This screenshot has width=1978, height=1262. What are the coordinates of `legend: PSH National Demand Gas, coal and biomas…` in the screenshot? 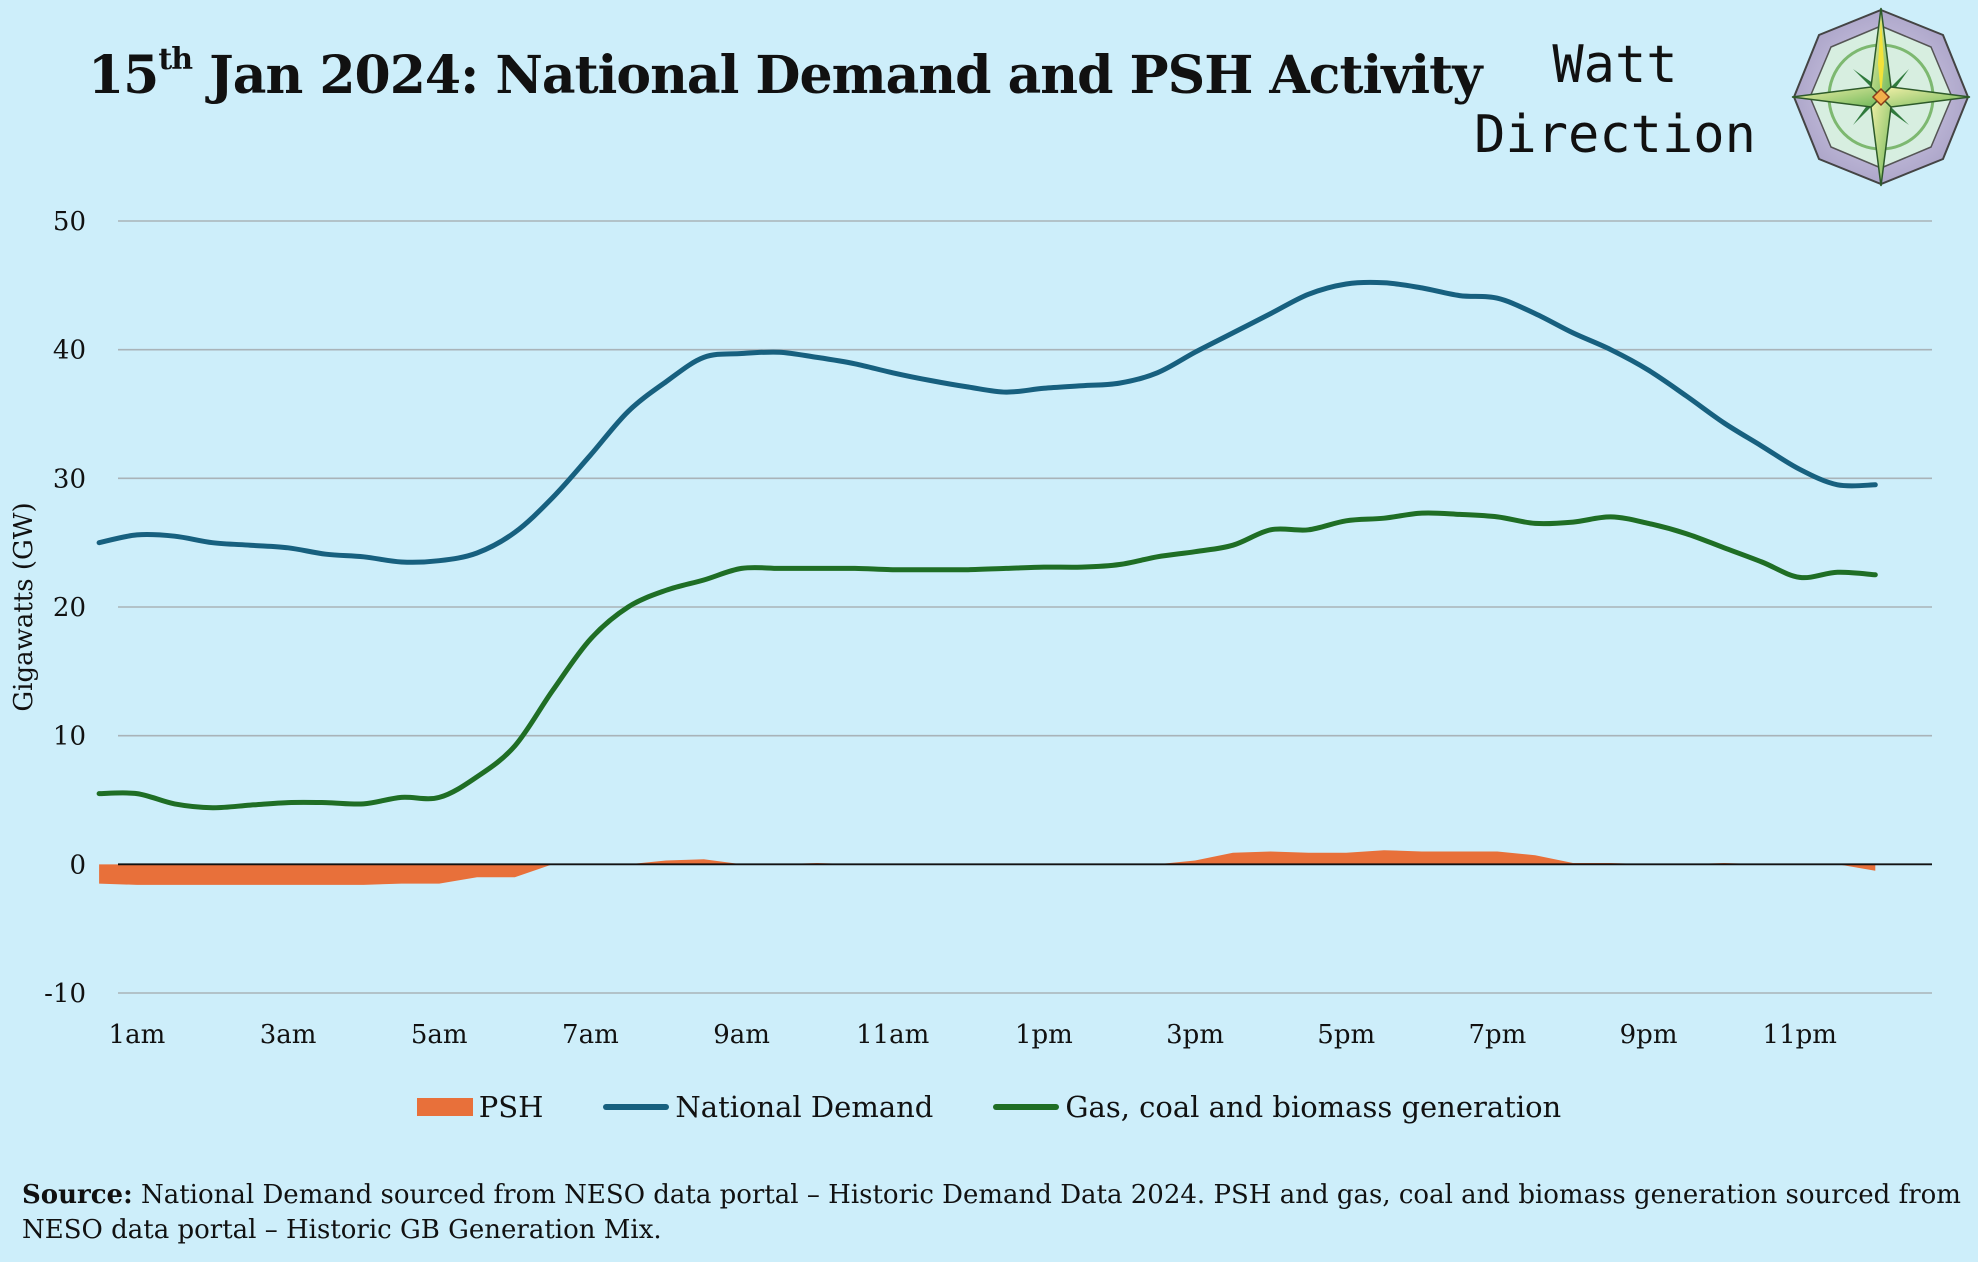 It's located at (989, 1107).